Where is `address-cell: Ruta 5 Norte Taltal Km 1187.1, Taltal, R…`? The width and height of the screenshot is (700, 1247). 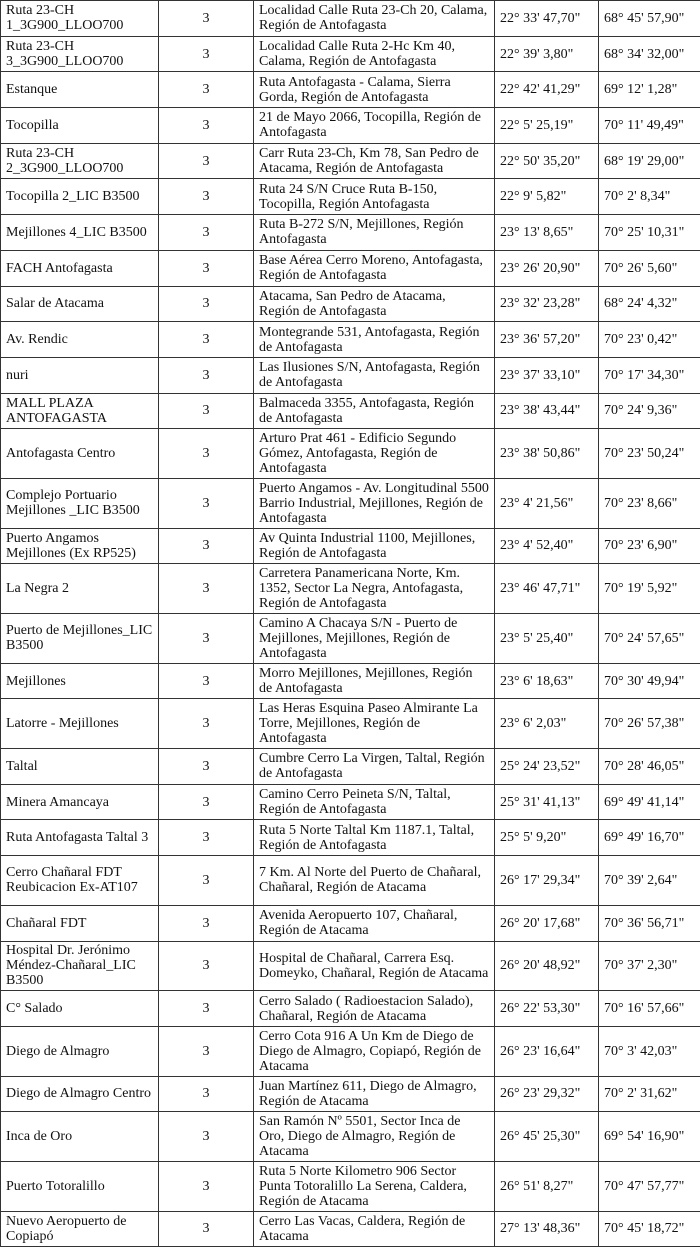 address-cell: Ruta 5 Norte Taltal Km 1187.1, Taltal, R… is located at coordinates (374, 838).